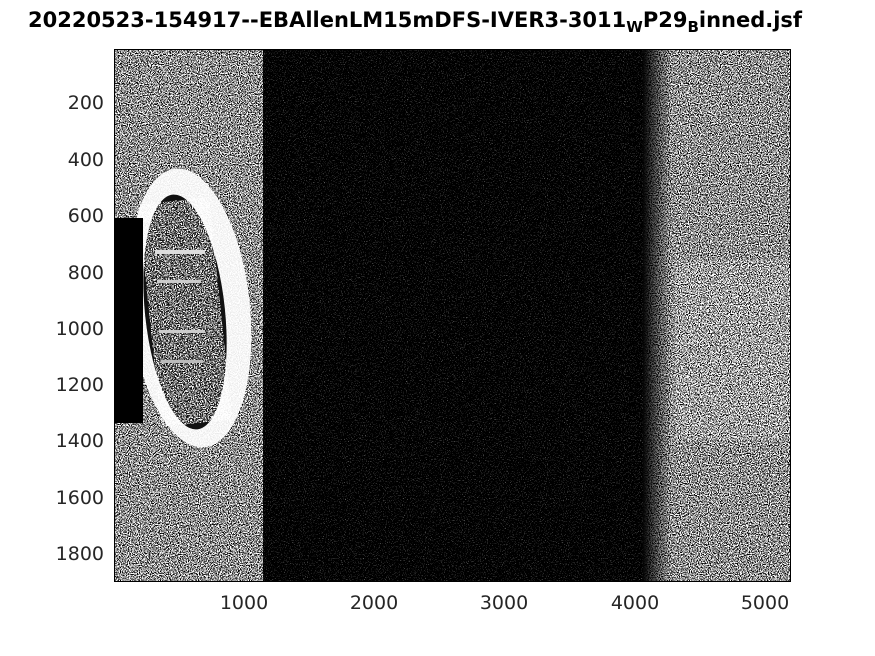  I want to click on x-tick-label: 3000, so click(504, 603).